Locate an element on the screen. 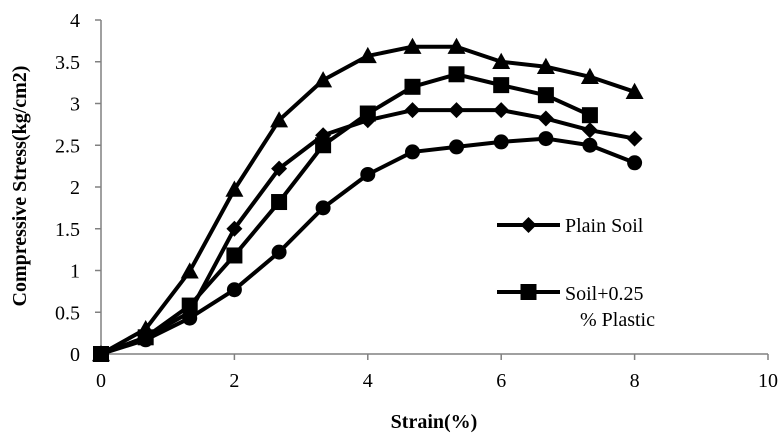  legend-item: Plain Soil is located at coordinates (570, 226).